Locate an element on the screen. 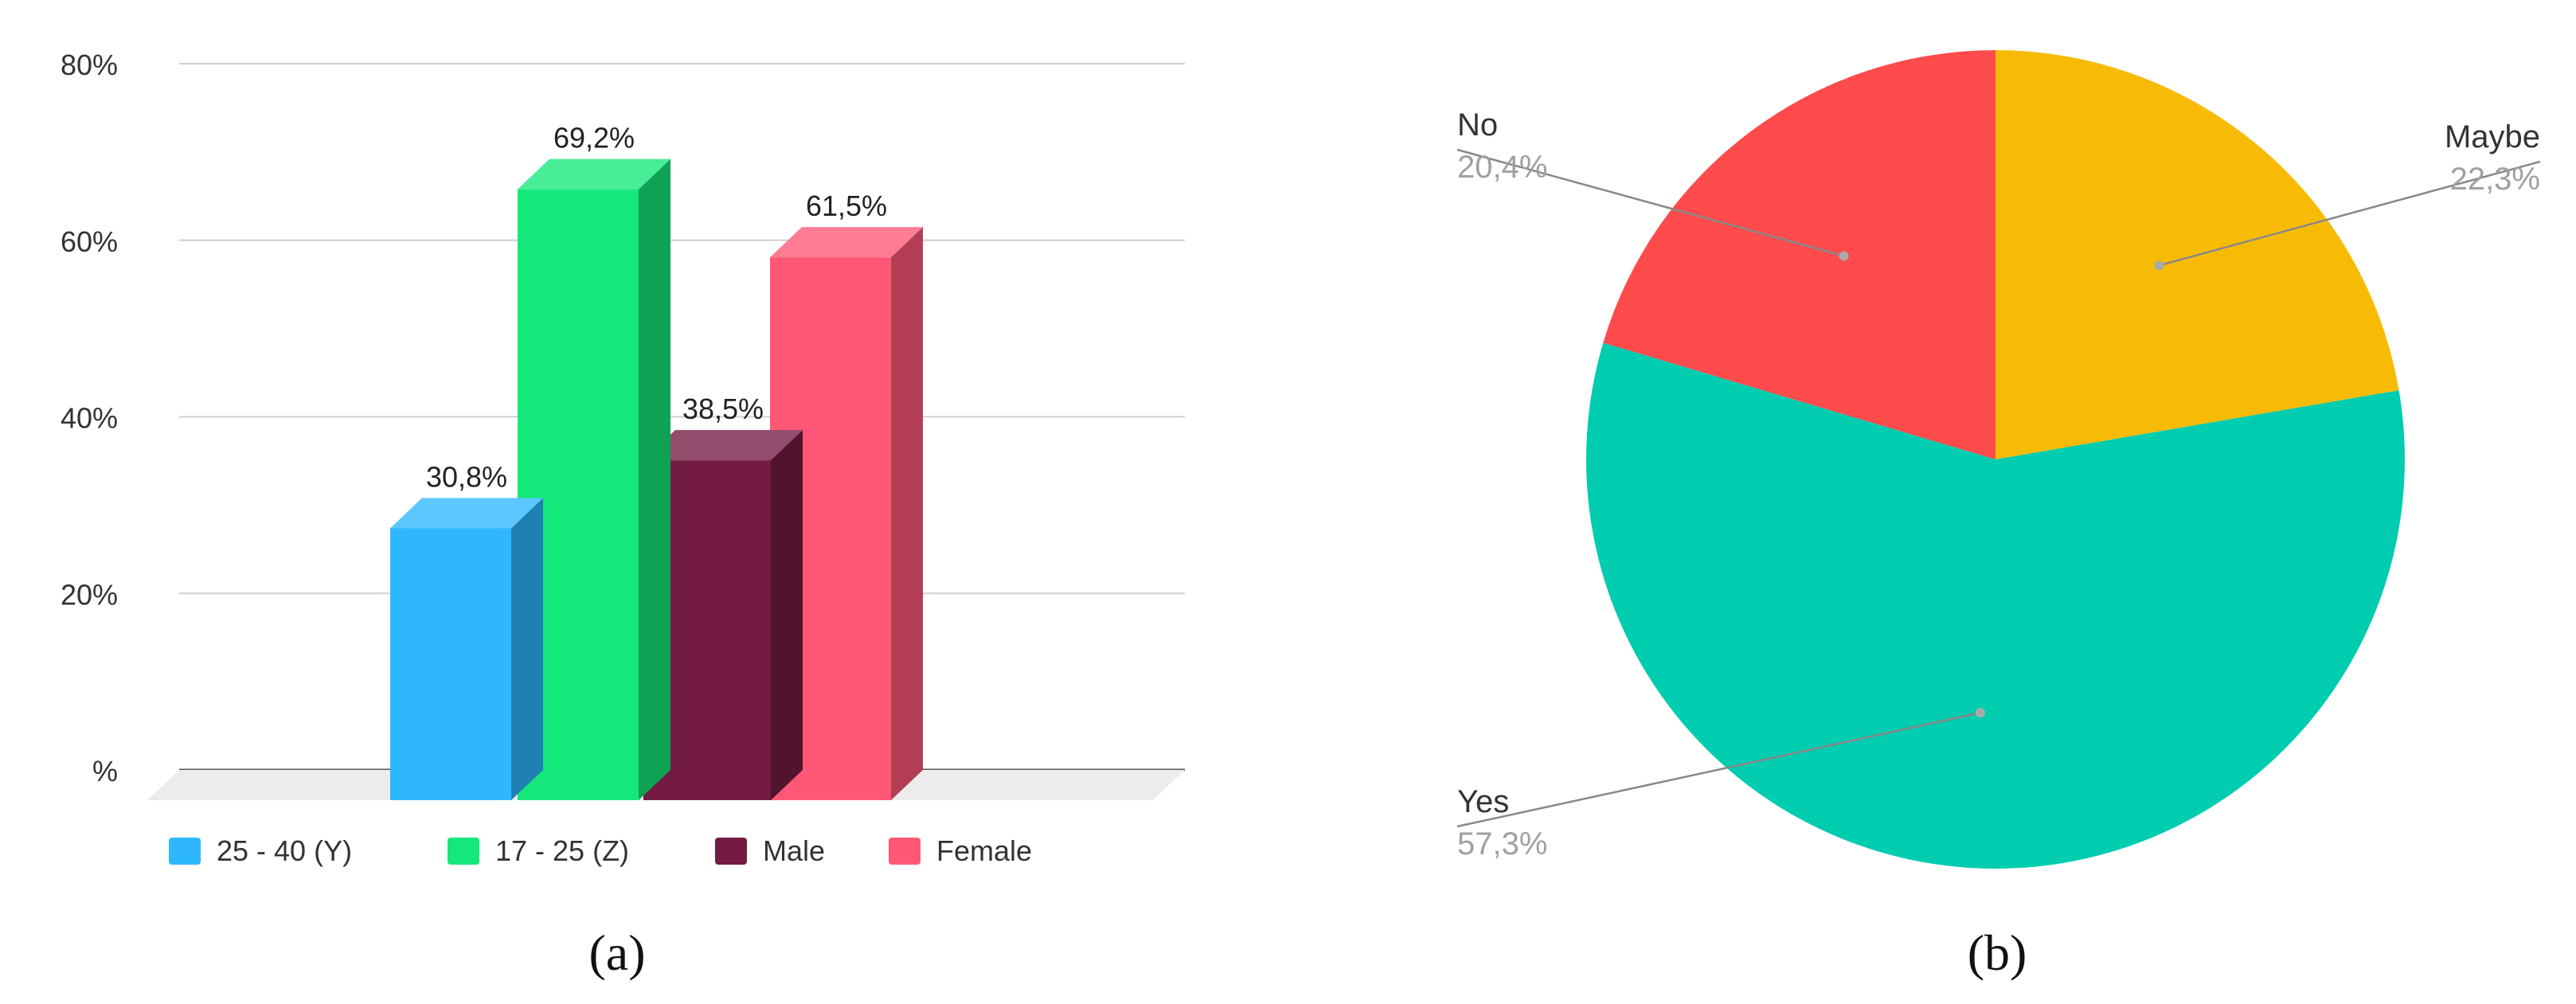 Image resolution: width=2576 pixels, height=1004 pixels. slice-label: Yes is located at coordinates (1483, 801).